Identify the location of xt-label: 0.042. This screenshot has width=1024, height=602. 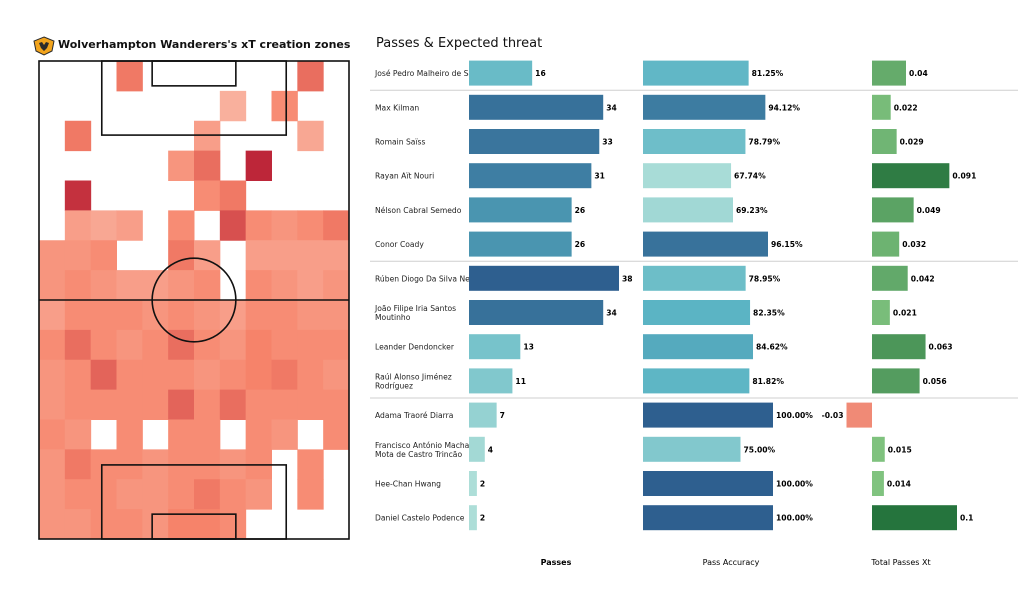
(923, 278).